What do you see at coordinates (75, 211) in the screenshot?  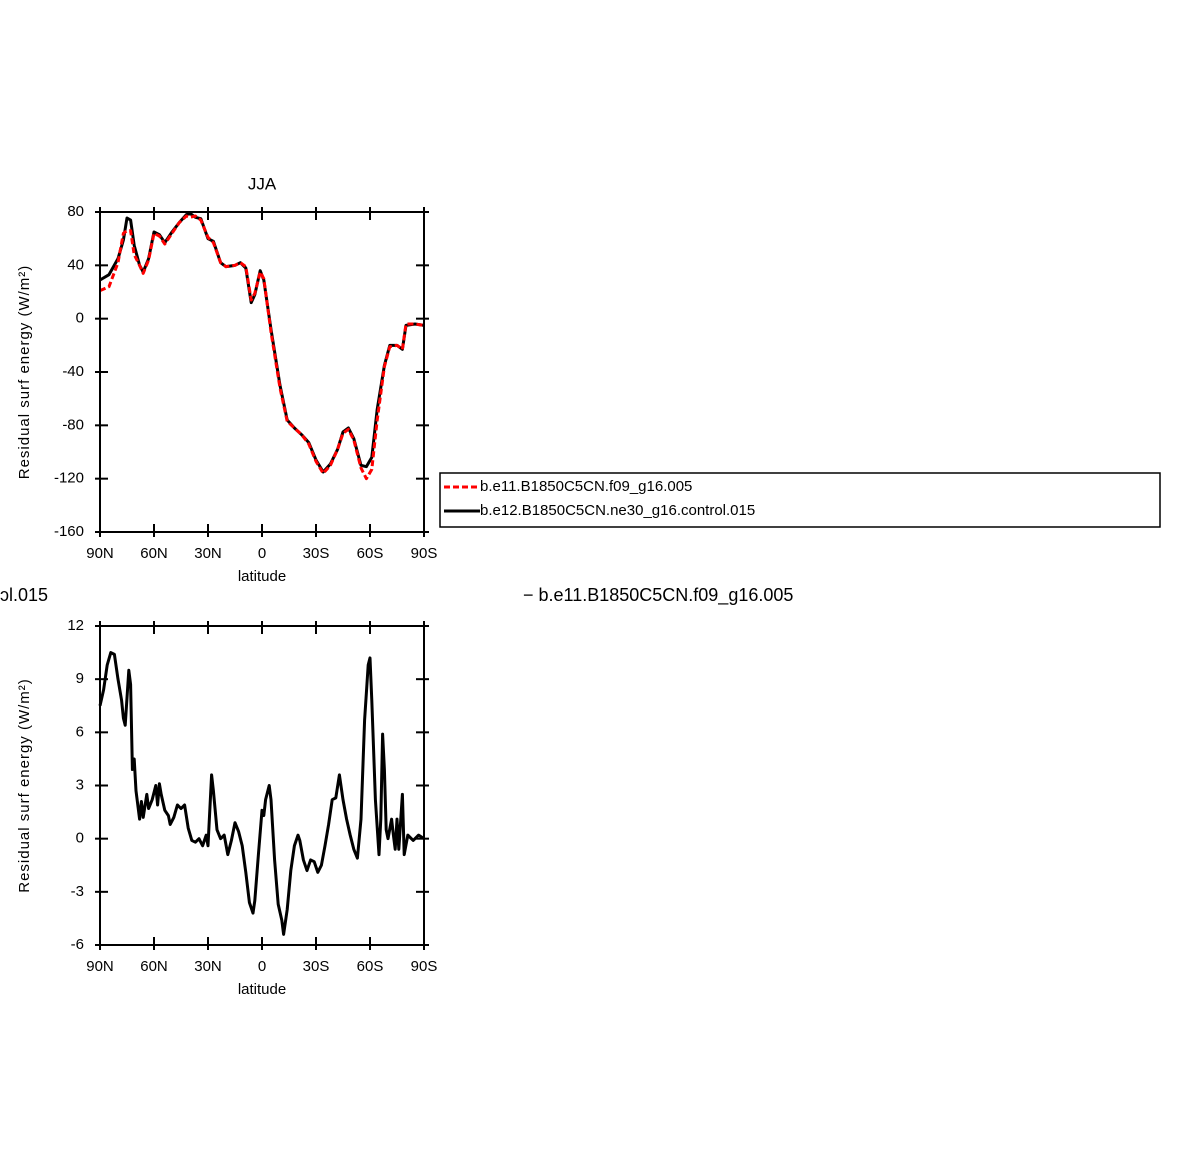 I see `y-tick-label: 80` at bounding box center [75, 211].